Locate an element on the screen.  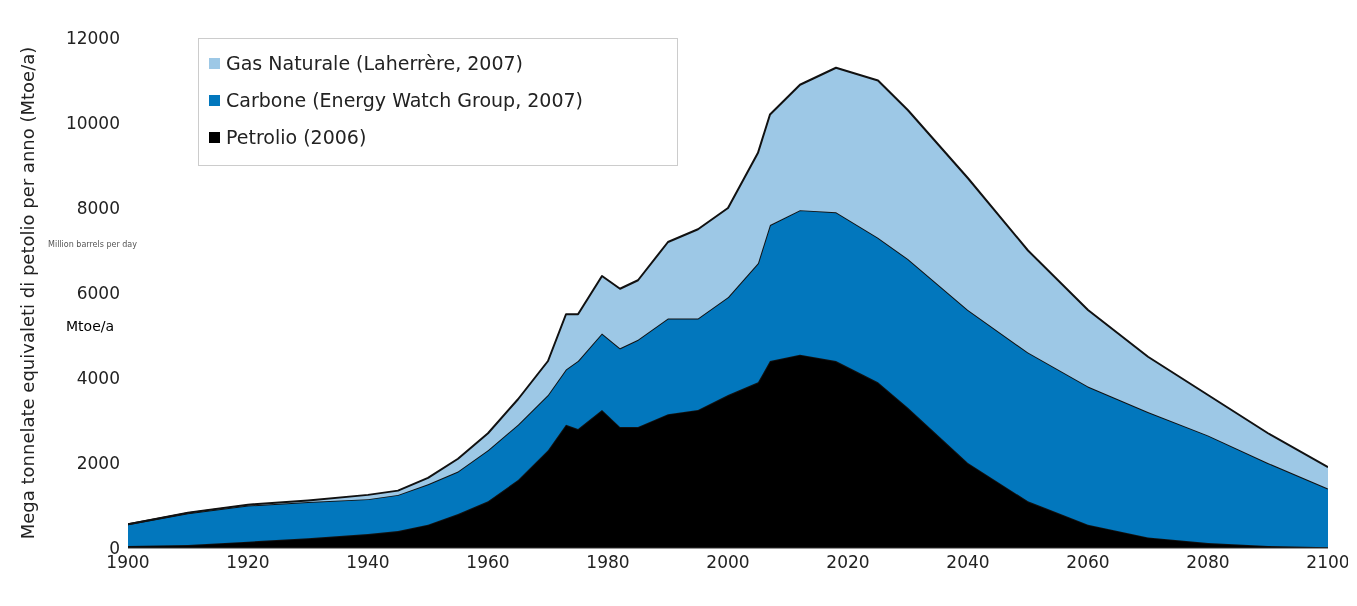
y-tick-label: 8000 is located at coordinates (98, 208).